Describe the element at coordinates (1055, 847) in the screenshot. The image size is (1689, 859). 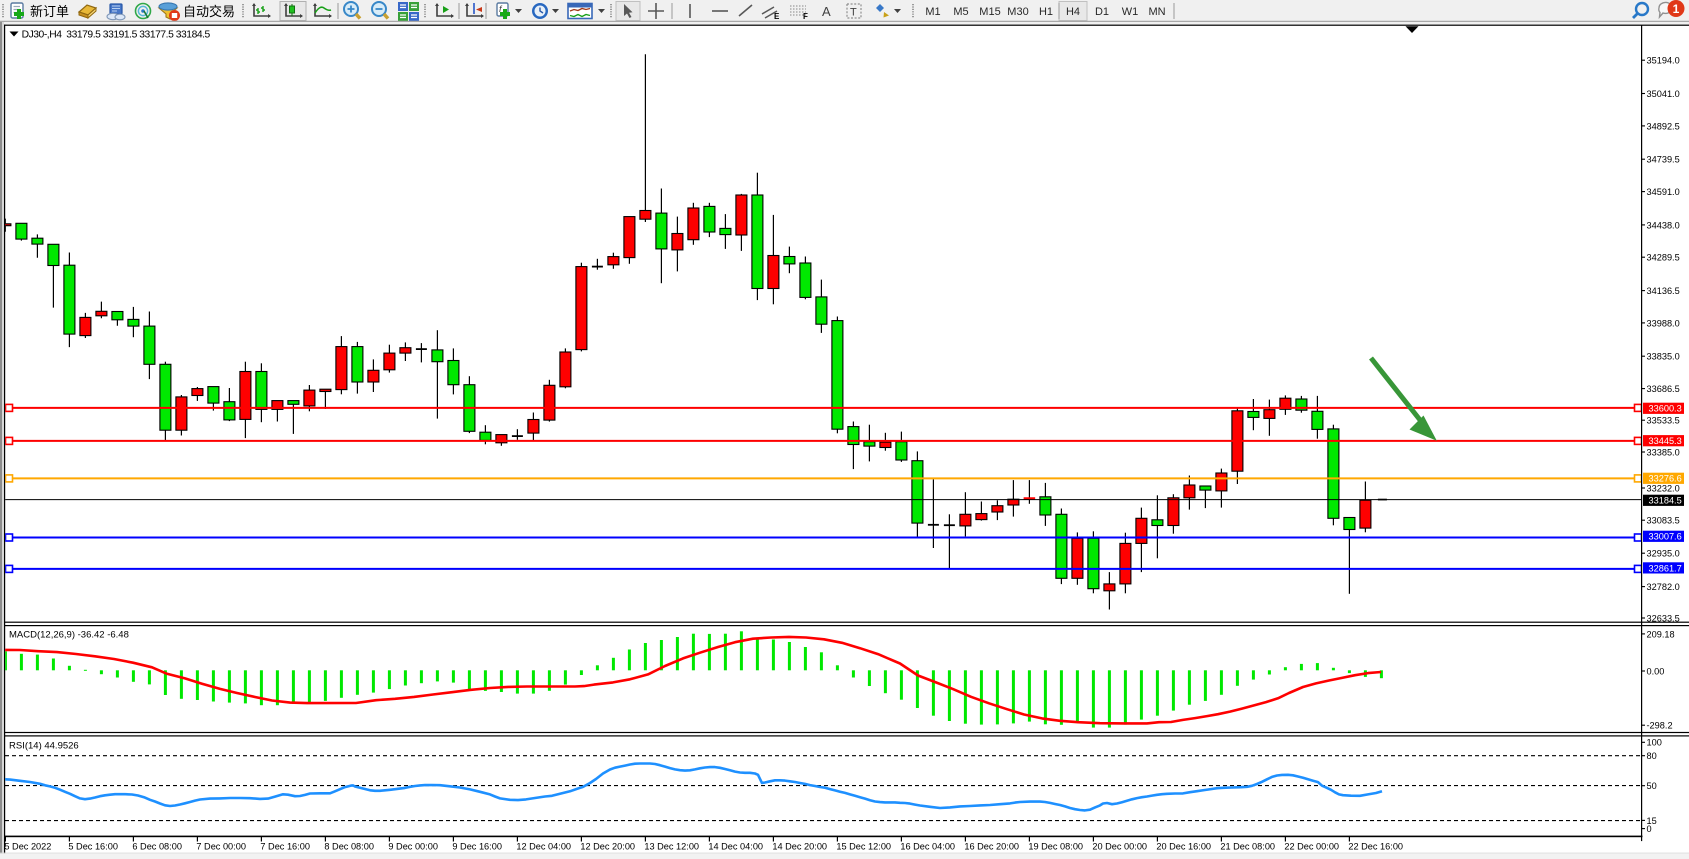
I see `svg-text: 19 Dec 08:00` at that location.